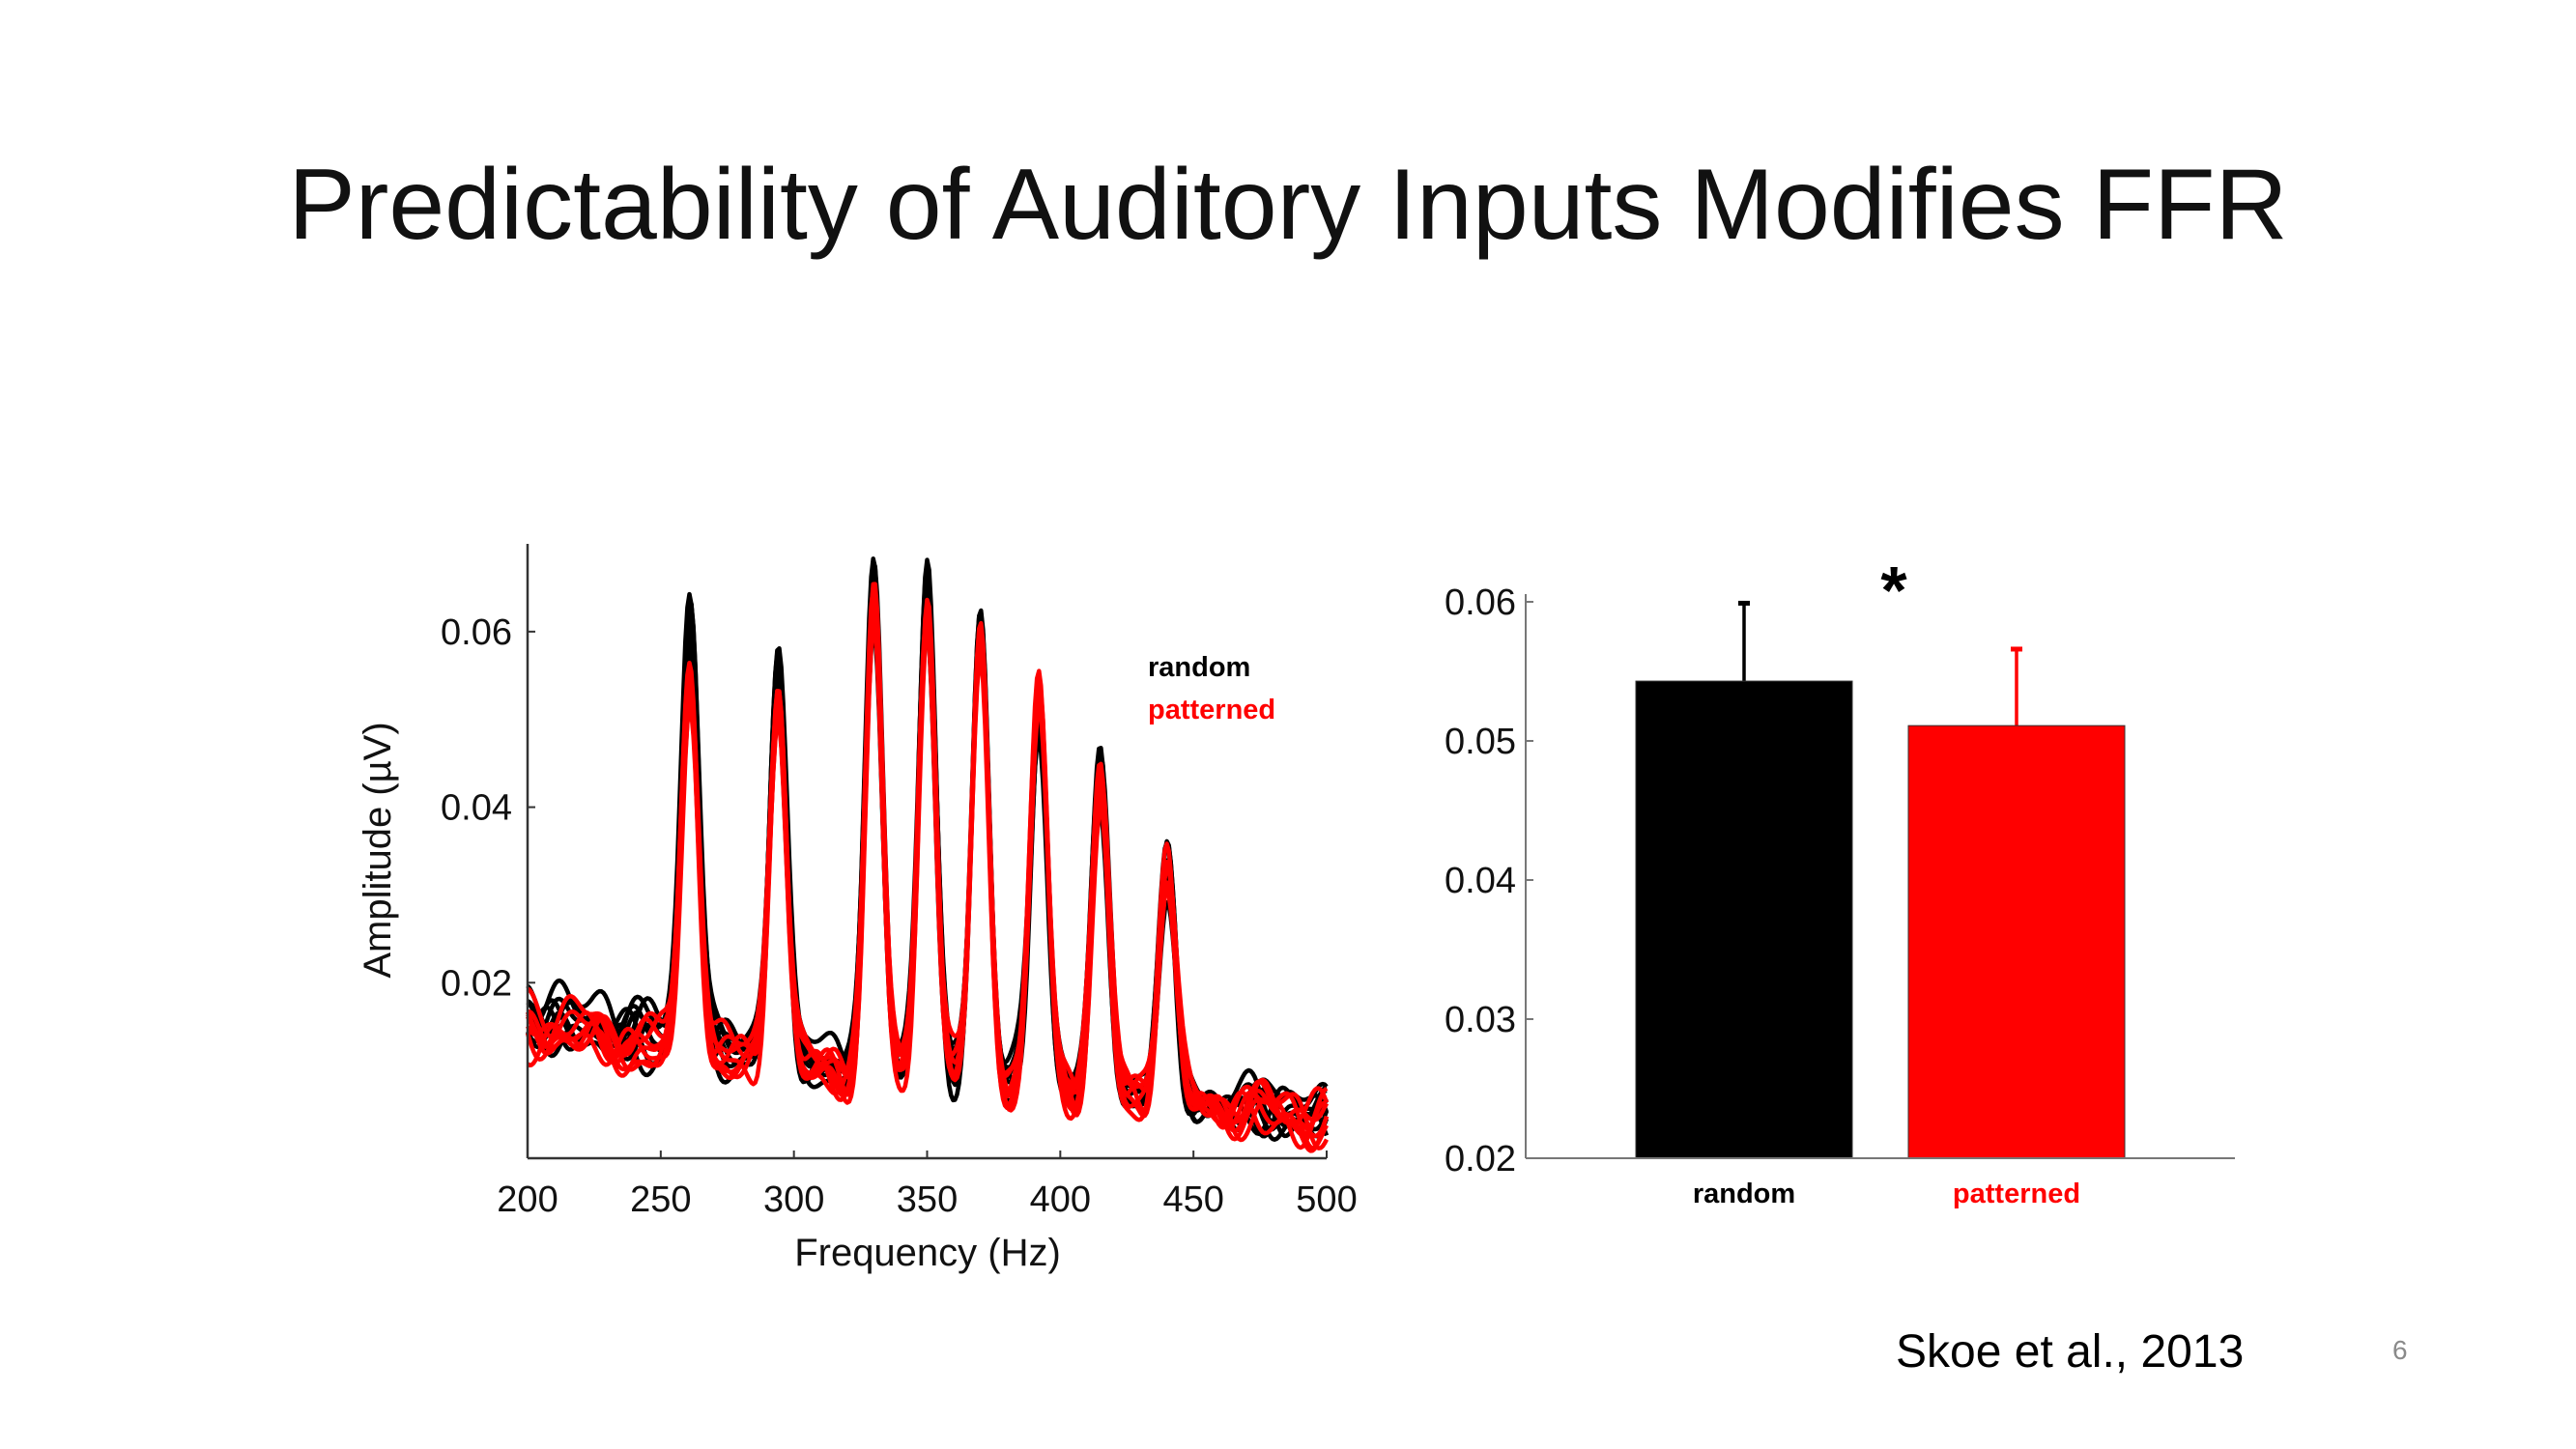 The width and height of the screenshot is (2576, 1449). I want to click on x-tick-label: 500, so click(1327, 1199).